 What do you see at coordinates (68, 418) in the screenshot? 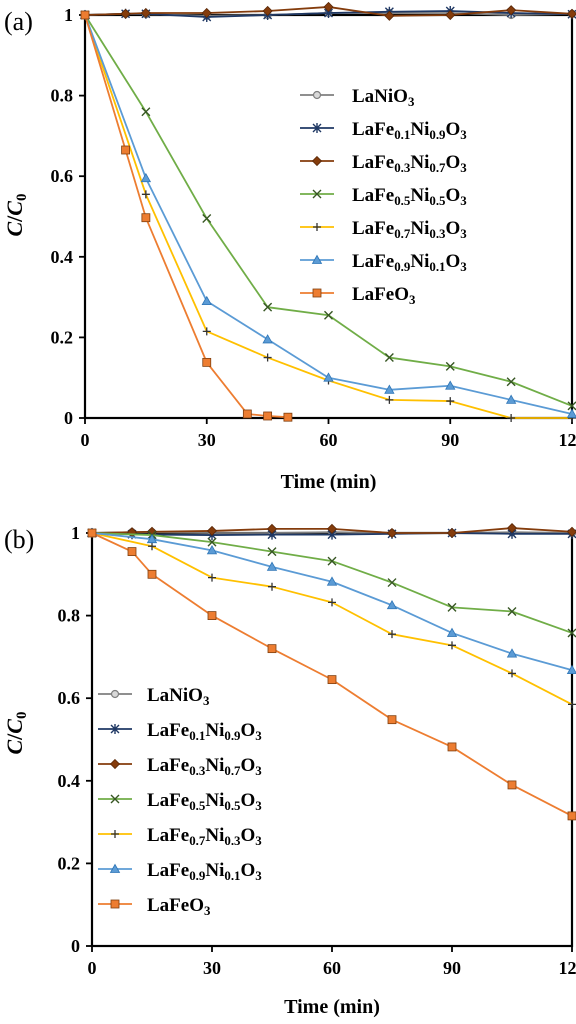
I see `y-tick-label: 0` at bounding box center [68, 418].